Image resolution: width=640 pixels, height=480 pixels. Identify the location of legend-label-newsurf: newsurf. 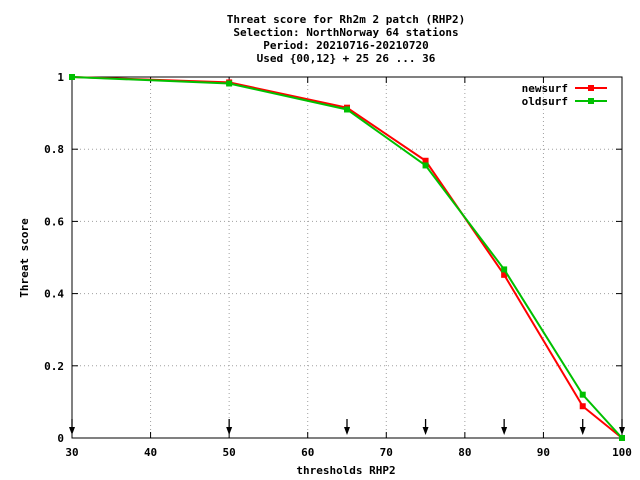
(545, 88).